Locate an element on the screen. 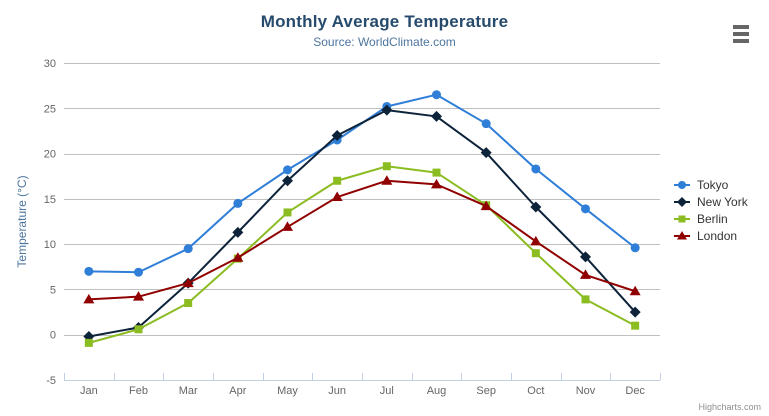 The image size is (769, 416). marker-london-sep is located at coordinates (486, 205).